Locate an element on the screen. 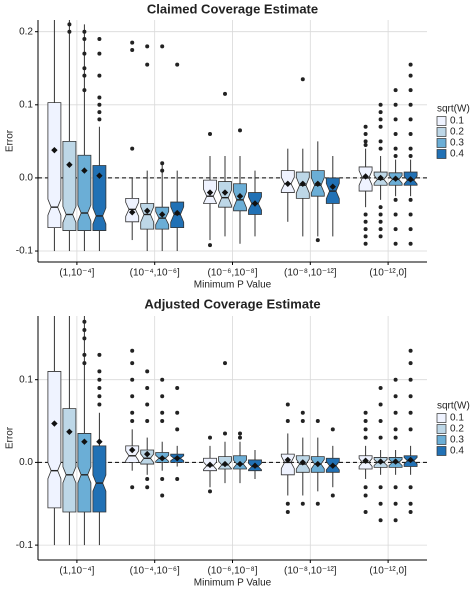  legend-label: 0.1 is located at coordinates (457, 418).